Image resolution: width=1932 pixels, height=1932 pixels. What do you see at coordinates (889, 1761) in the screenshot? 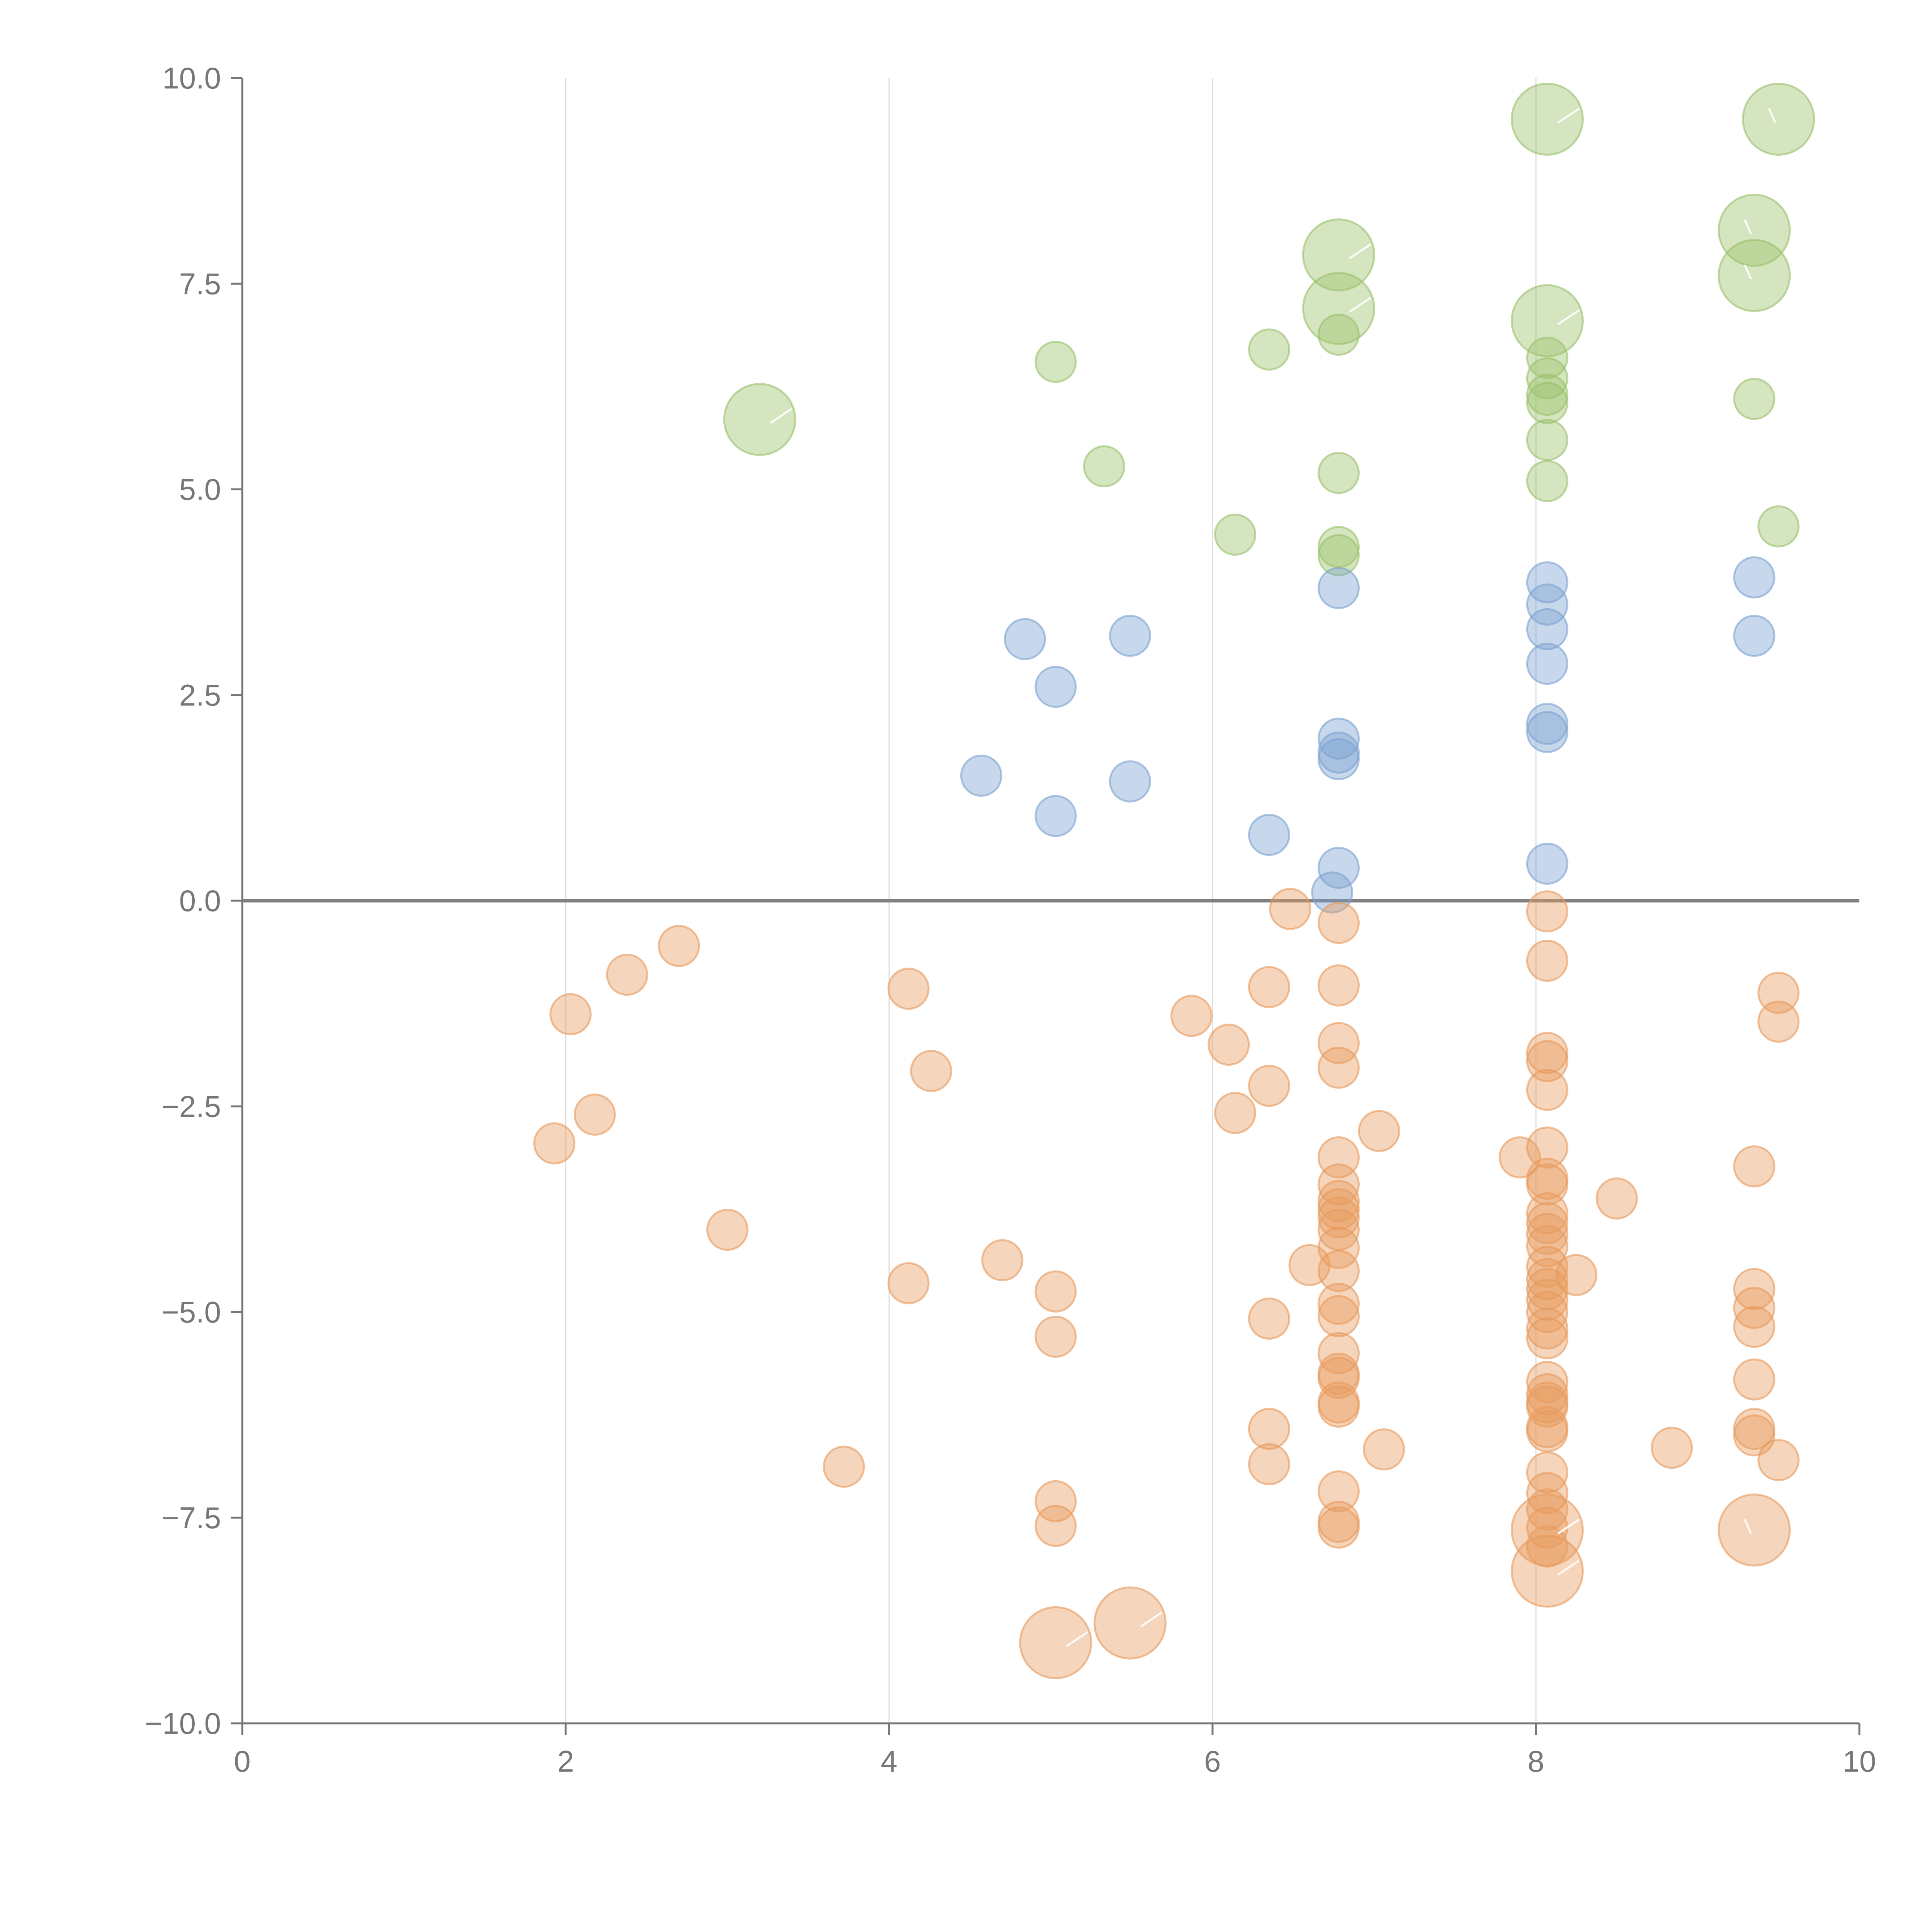
I see `x-tick-label: 4` at bounding box center [889, 1761].